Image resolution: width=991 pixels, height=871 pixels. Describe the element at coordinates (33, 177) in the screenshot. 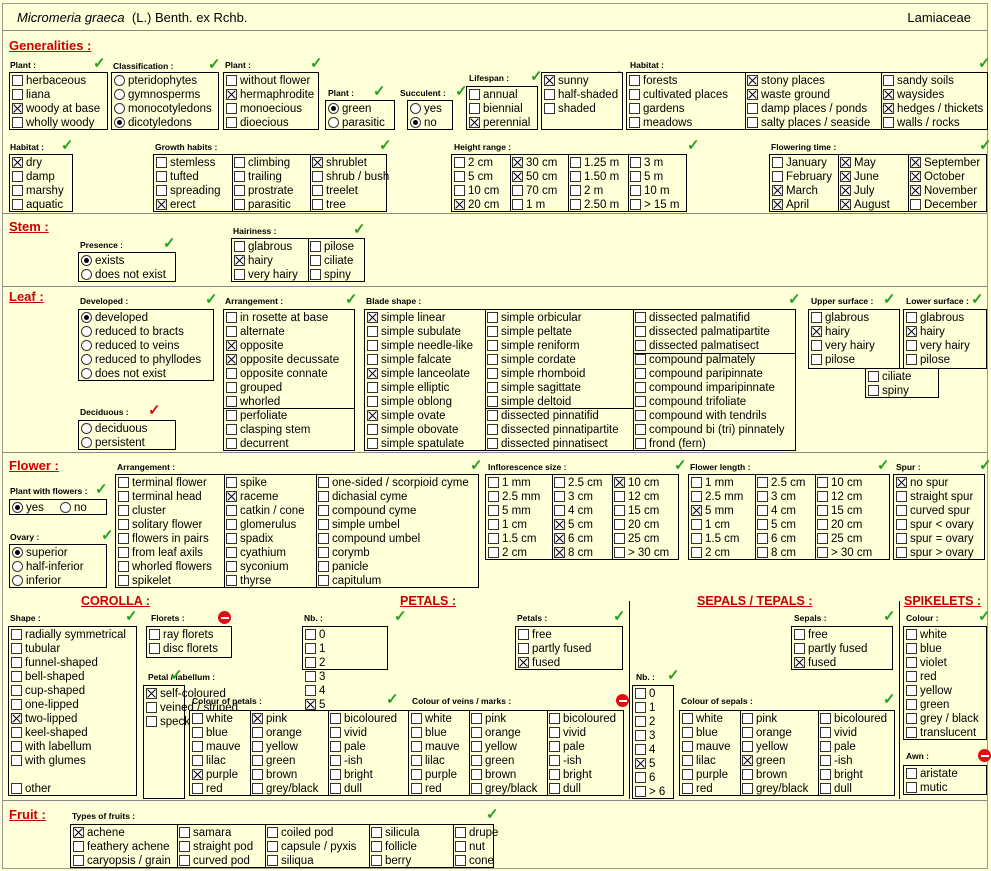

I see `option-damp: damp` at that location.